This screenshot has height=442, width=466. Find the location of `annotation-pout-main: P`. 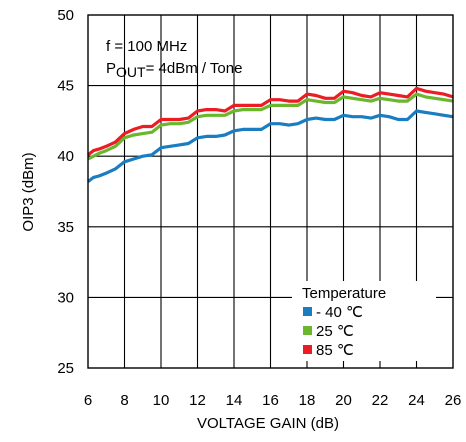

annotation-pout-main: P is located at coordinates (111, 68).